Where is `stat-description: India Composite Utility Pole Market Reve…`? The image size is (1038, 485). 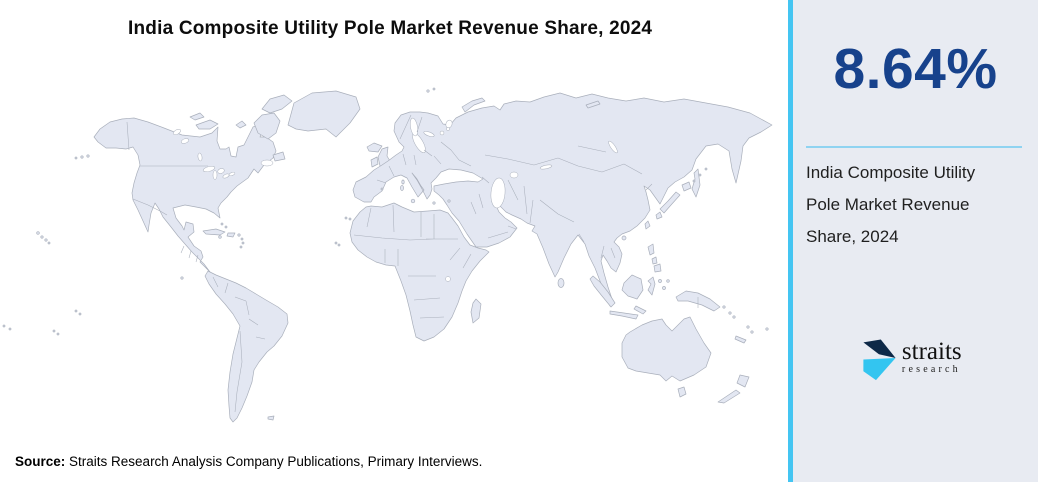
stat-description: India Composite Utility Pole Market Reve… is located at coordinates (891, 204).